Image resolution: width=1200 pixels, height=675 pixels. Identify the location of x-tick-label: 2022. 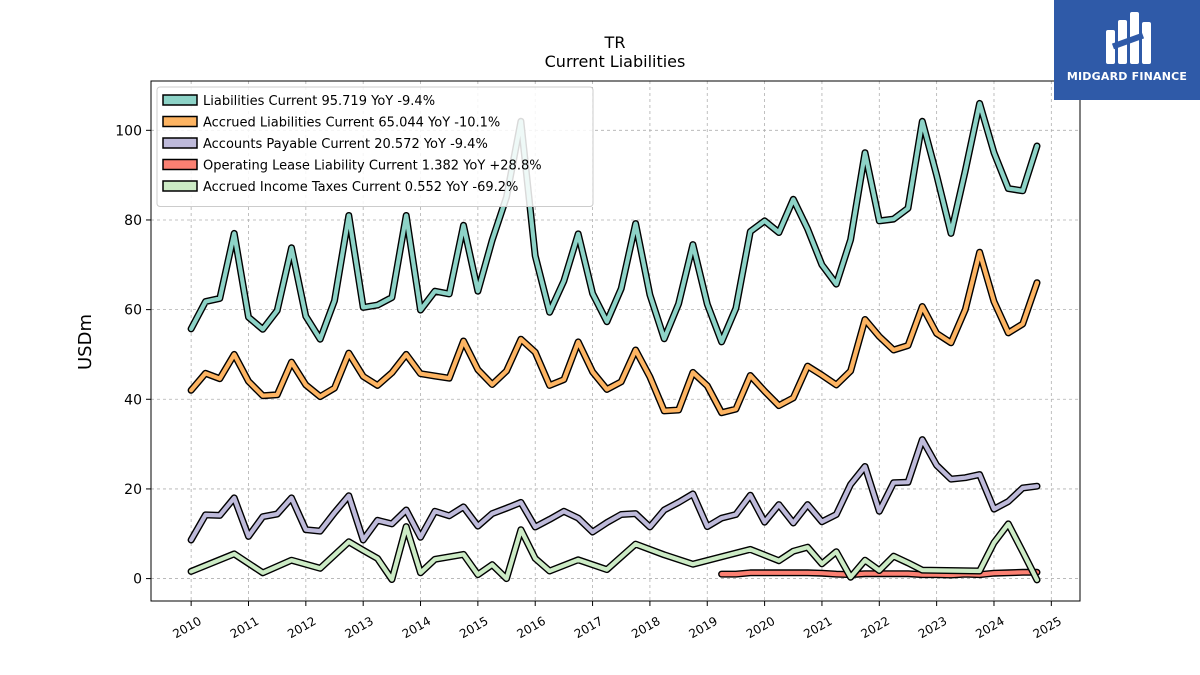
(875, 627).